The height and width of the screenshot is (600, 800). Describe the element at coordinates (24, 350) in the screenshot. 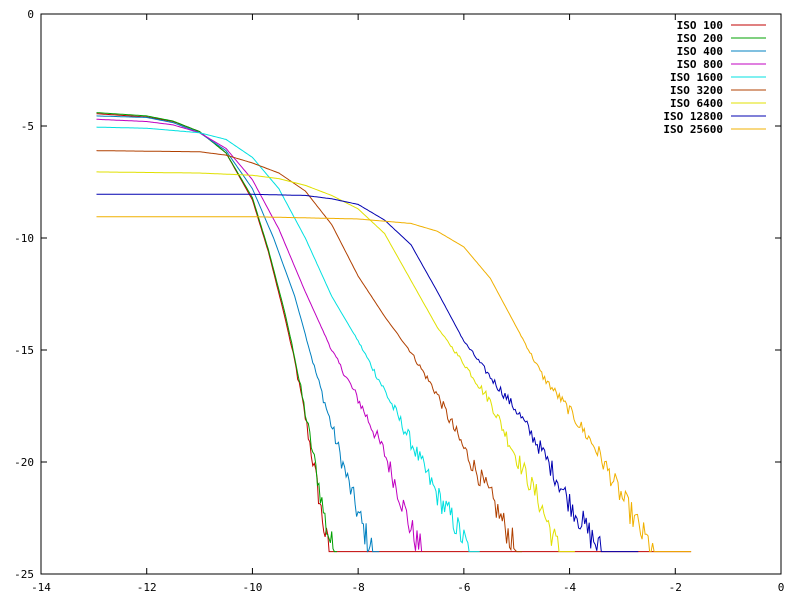

I see `y-tick-label: -15` at that location.